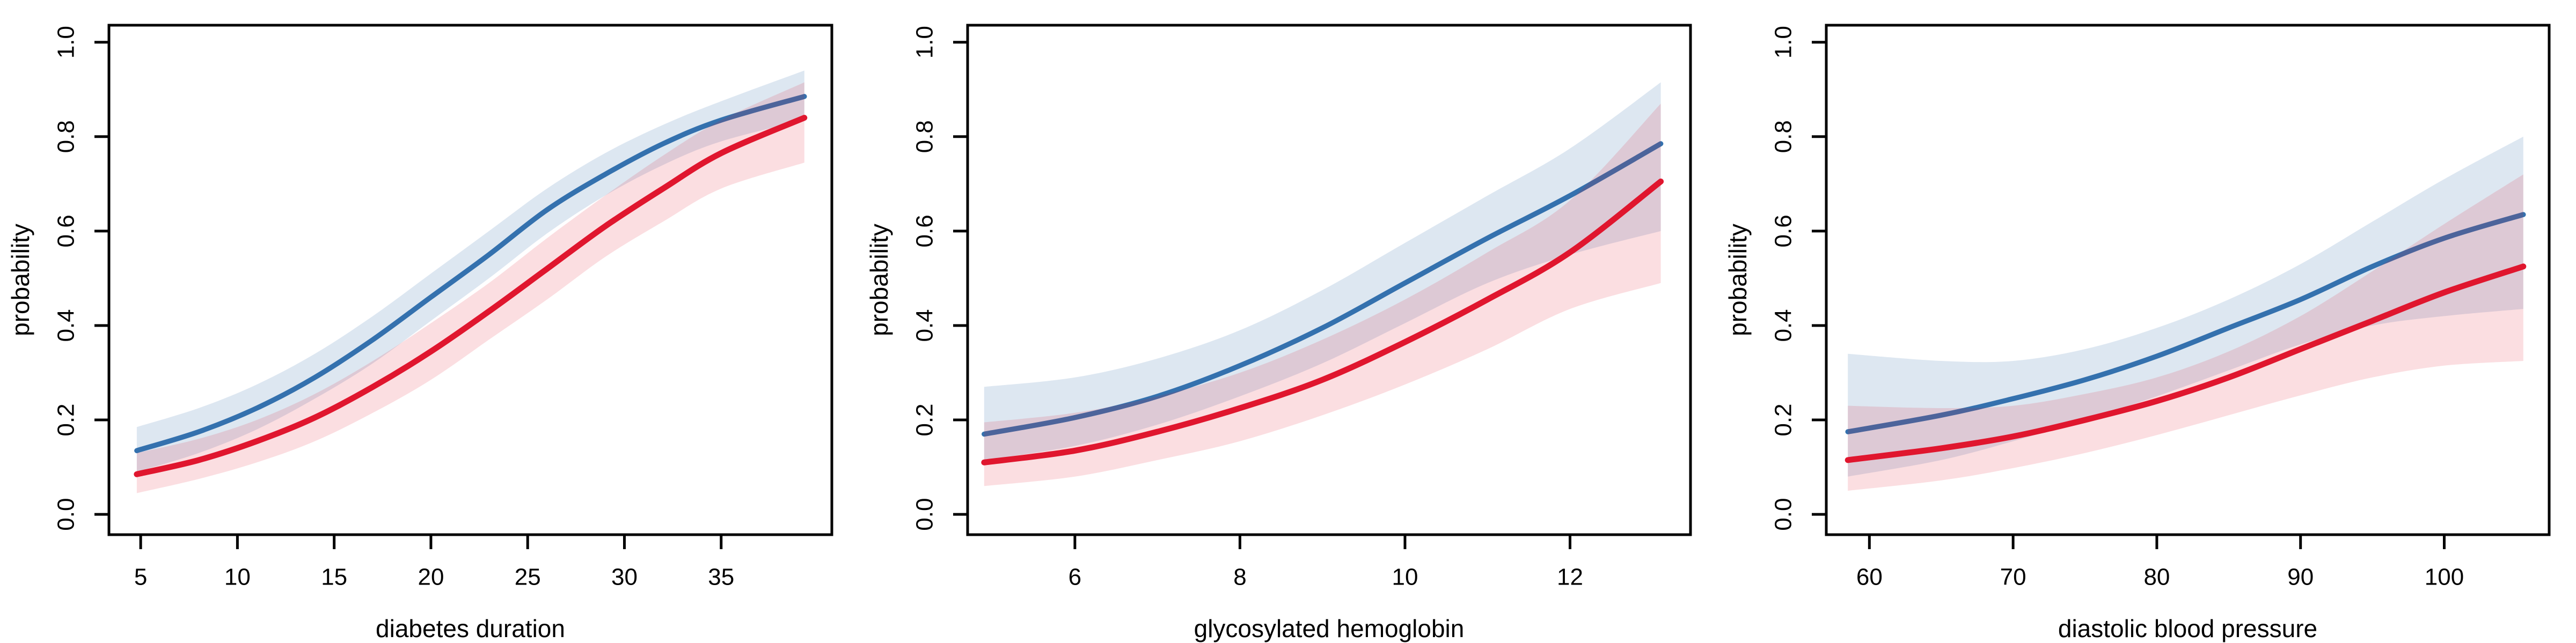  Describe the element at coordinates (334, 577) in the screenshot. I see `x-tick-label: 15` at that location.